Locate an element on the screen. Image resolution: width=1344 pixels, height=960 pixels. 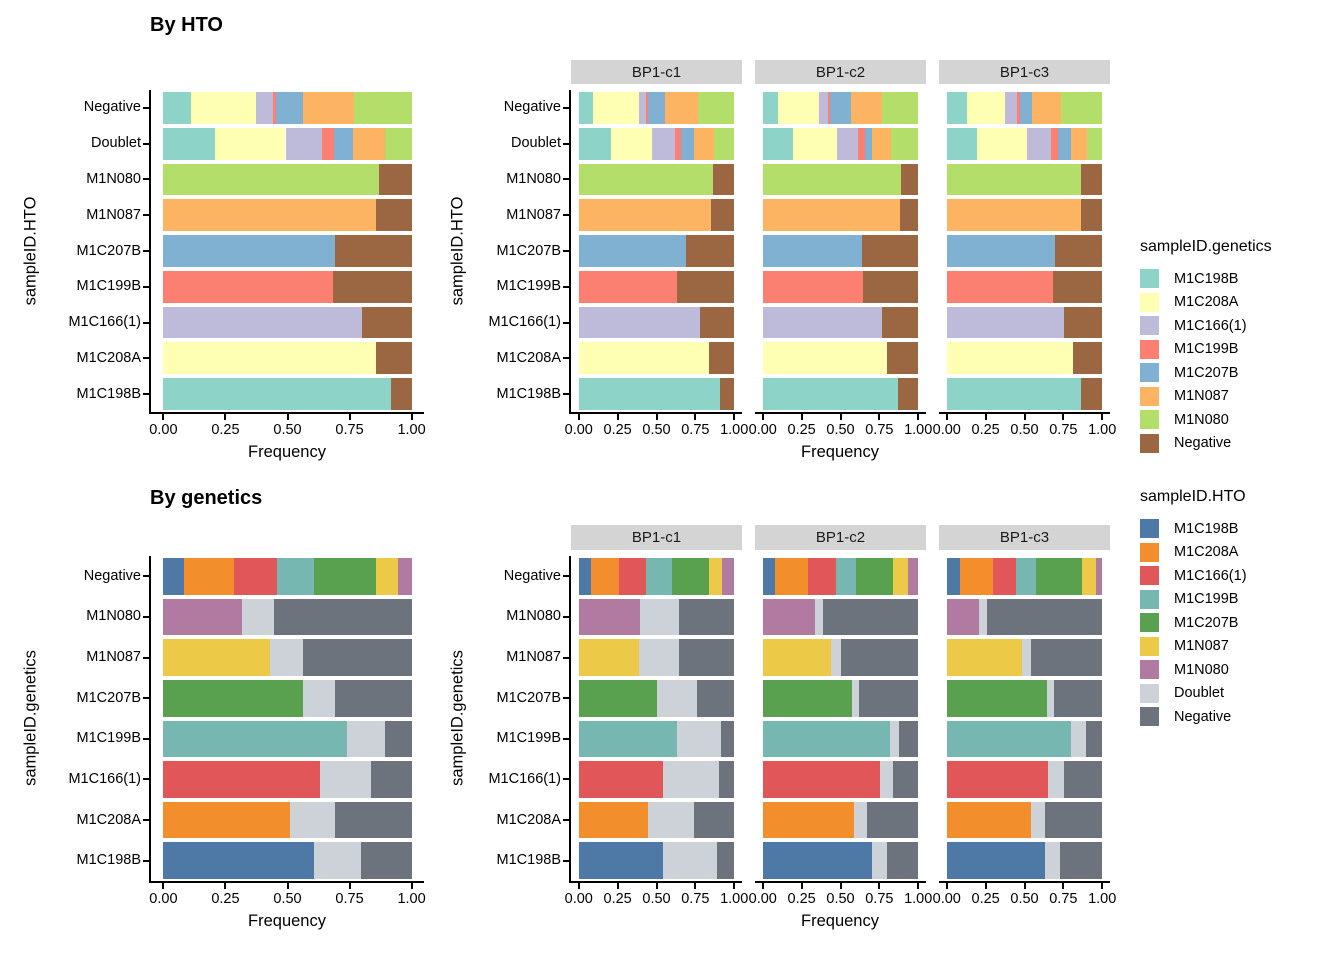
legend-swatch is located at coordinates (1149, 443).